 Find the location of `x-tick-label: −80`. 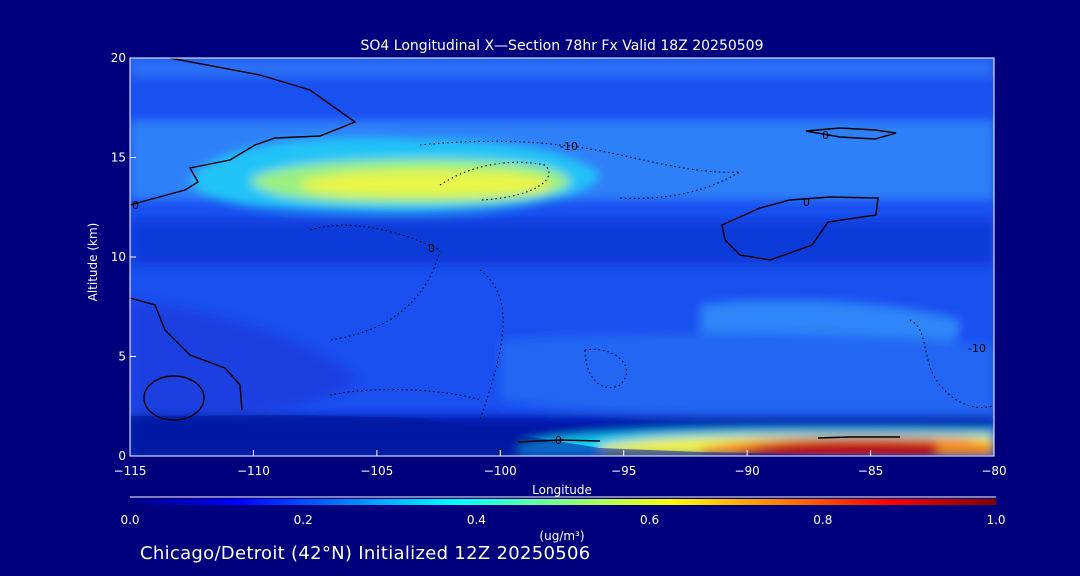

x-tick-label: −80 is located at coordinates (993, 471).